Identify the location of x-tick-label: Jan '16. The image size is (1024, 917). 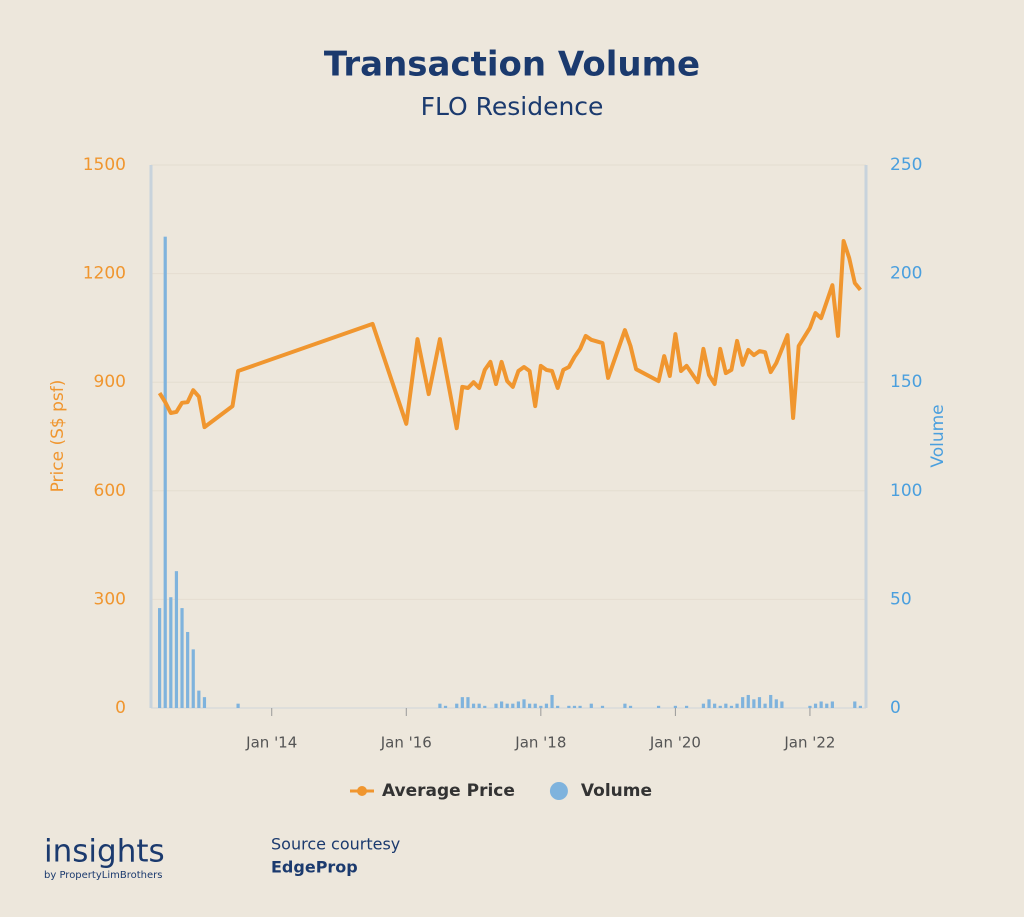
(406, 743).